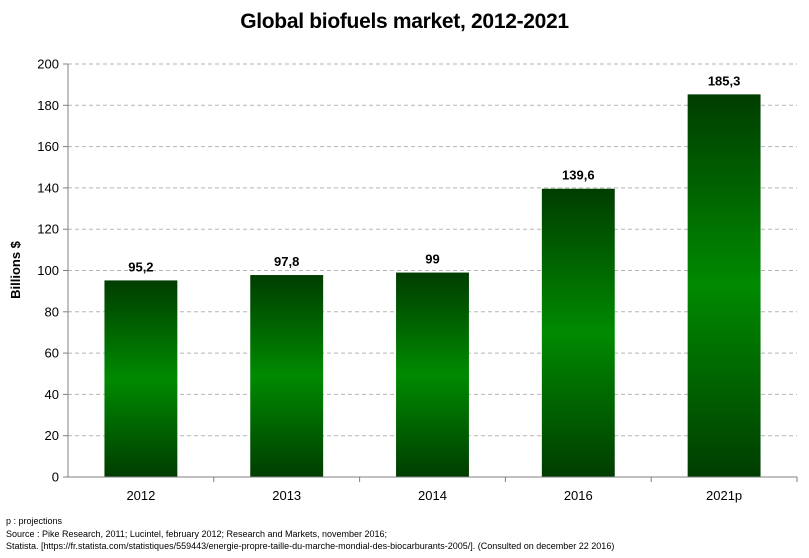 The image size is (809, 558). Describe the element at coordinates (52, 435) in the screenshot. I see `y-tick-label: 20` at that location.